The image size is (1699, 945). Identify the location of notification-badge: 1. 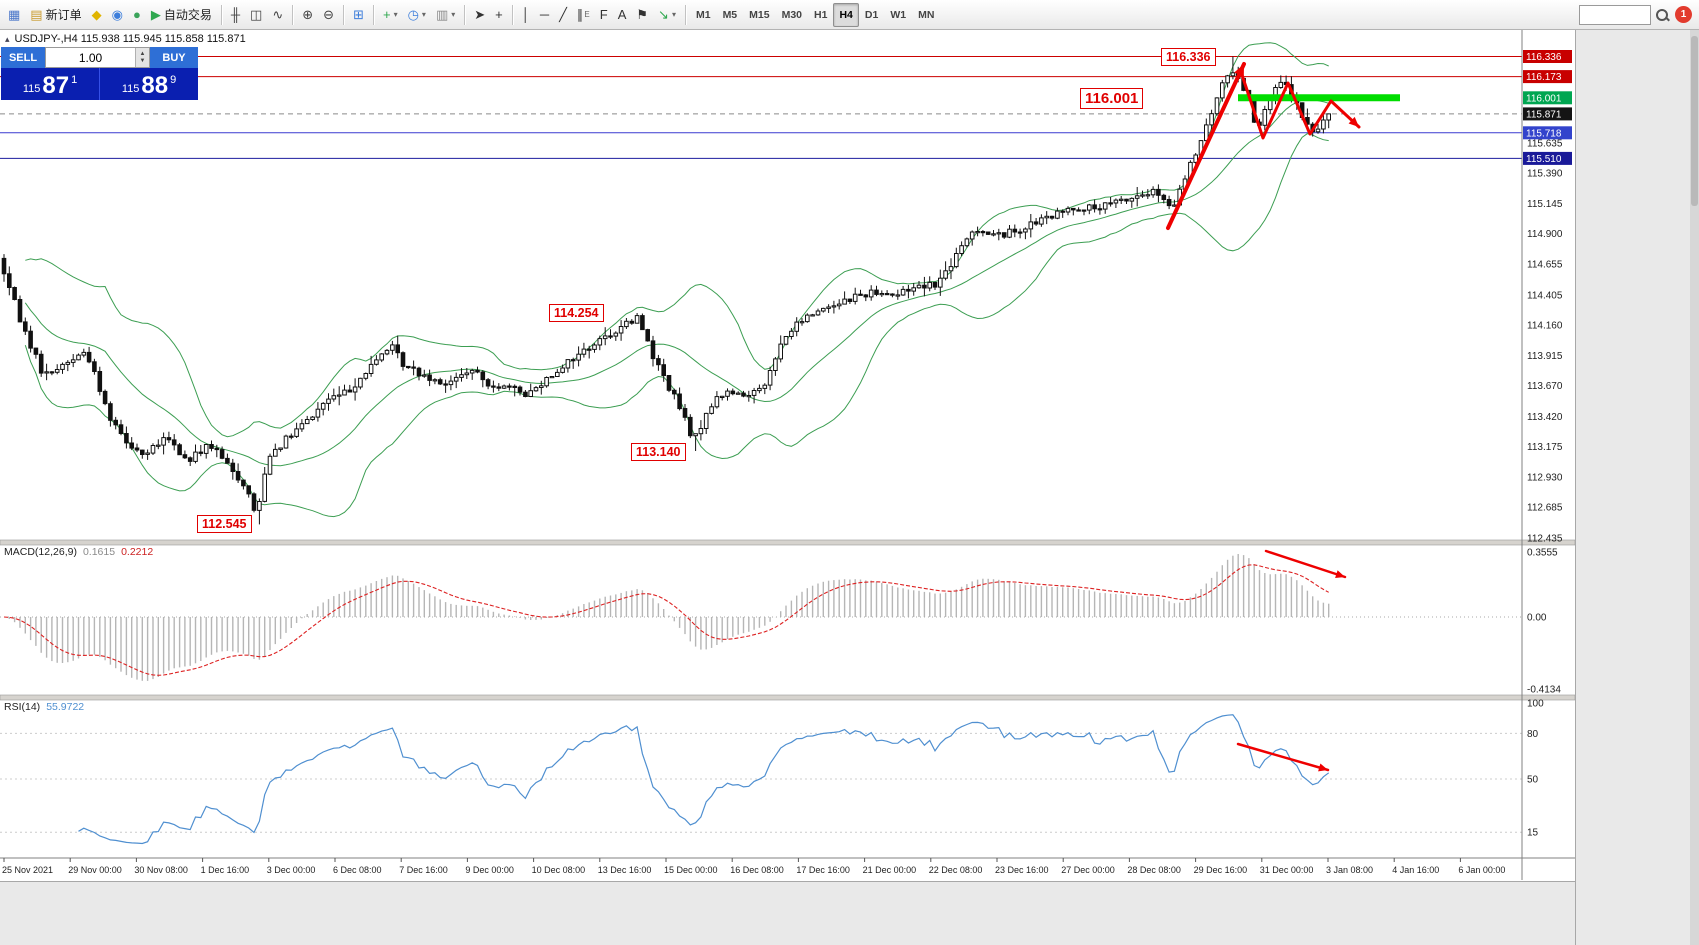
(1683, 14).